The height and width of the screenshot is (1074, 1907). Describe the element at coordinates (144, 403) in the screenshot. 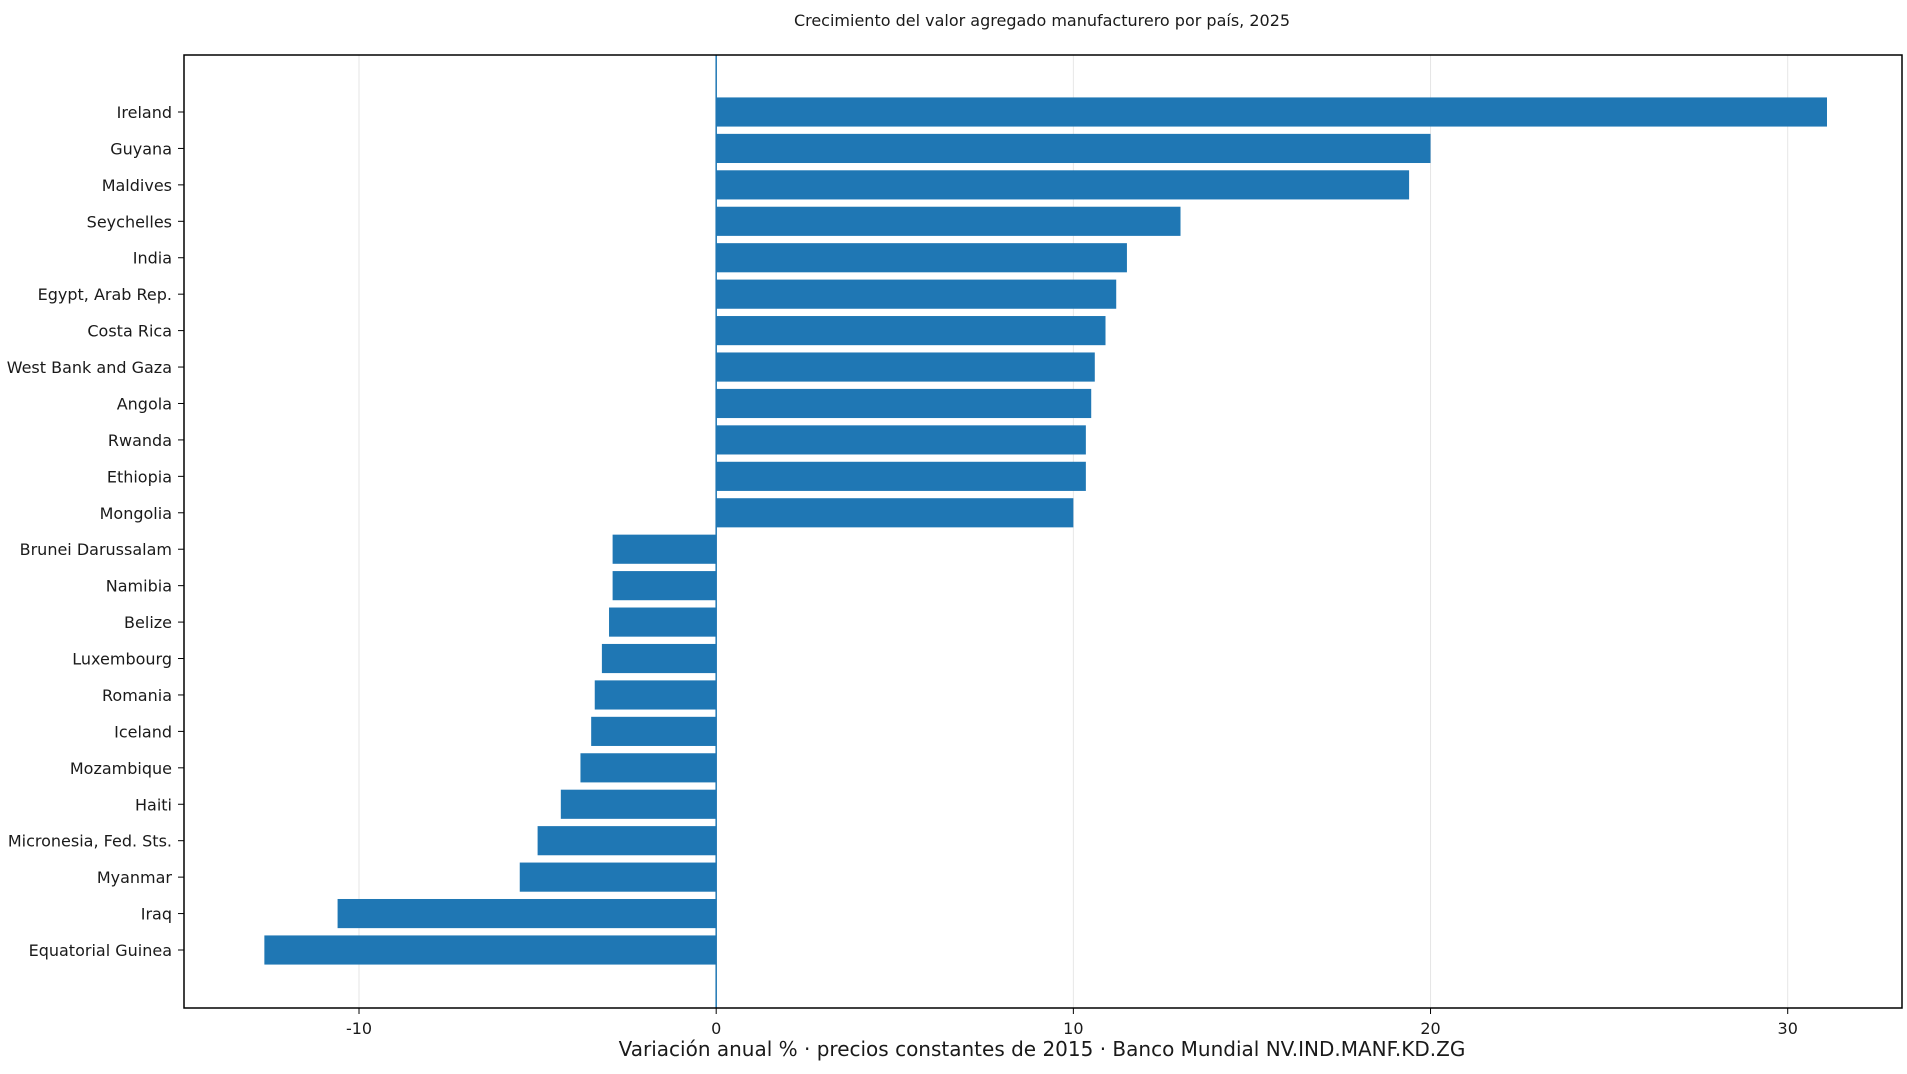

I see `y-tick-label: Angola` at that location.